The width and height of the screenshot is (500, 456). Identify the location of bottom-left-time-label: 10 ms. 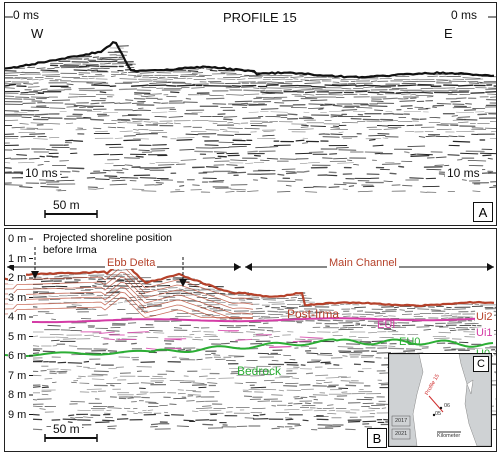
(41, 173).